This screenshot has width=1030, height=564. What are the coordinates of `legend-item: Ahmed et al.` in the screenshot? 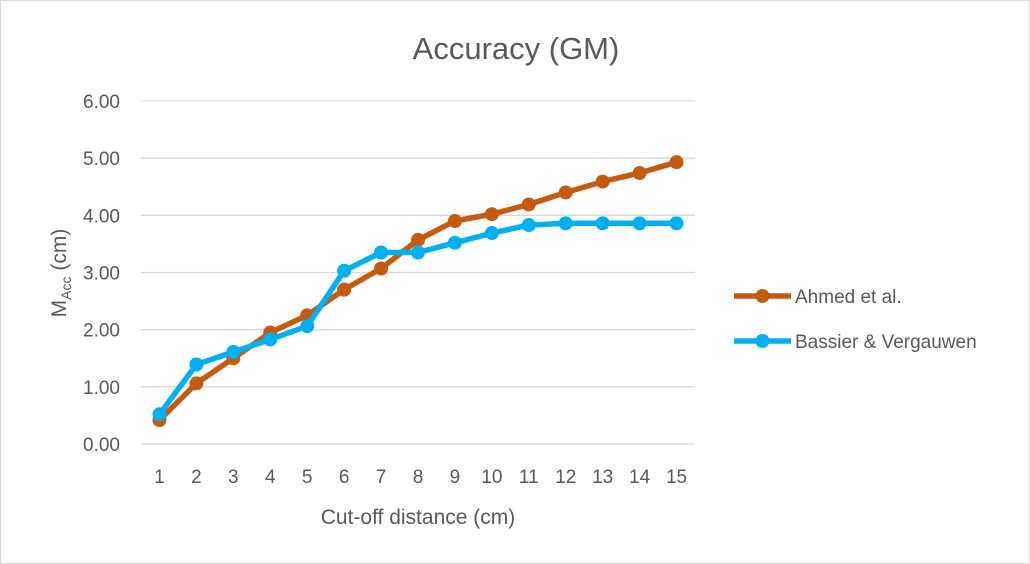 It's located at (818, 297).